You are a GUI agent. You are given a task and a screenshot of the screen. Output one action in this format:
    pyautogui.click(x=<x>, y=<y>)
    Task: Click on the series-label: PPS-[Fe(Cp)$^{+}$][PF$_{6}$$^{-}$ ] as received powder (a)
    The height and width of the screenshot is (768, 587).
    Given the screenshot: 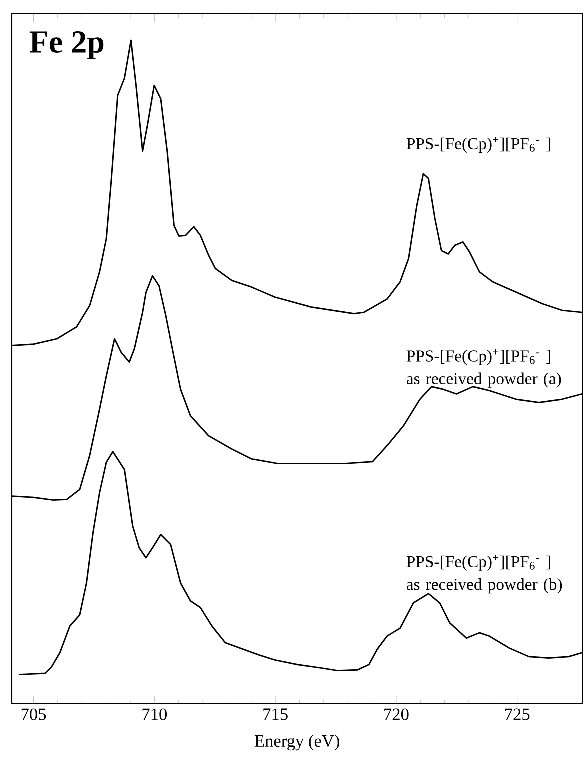 What is the action you would take?
    pyautogui.click(x=484, y=368)
    